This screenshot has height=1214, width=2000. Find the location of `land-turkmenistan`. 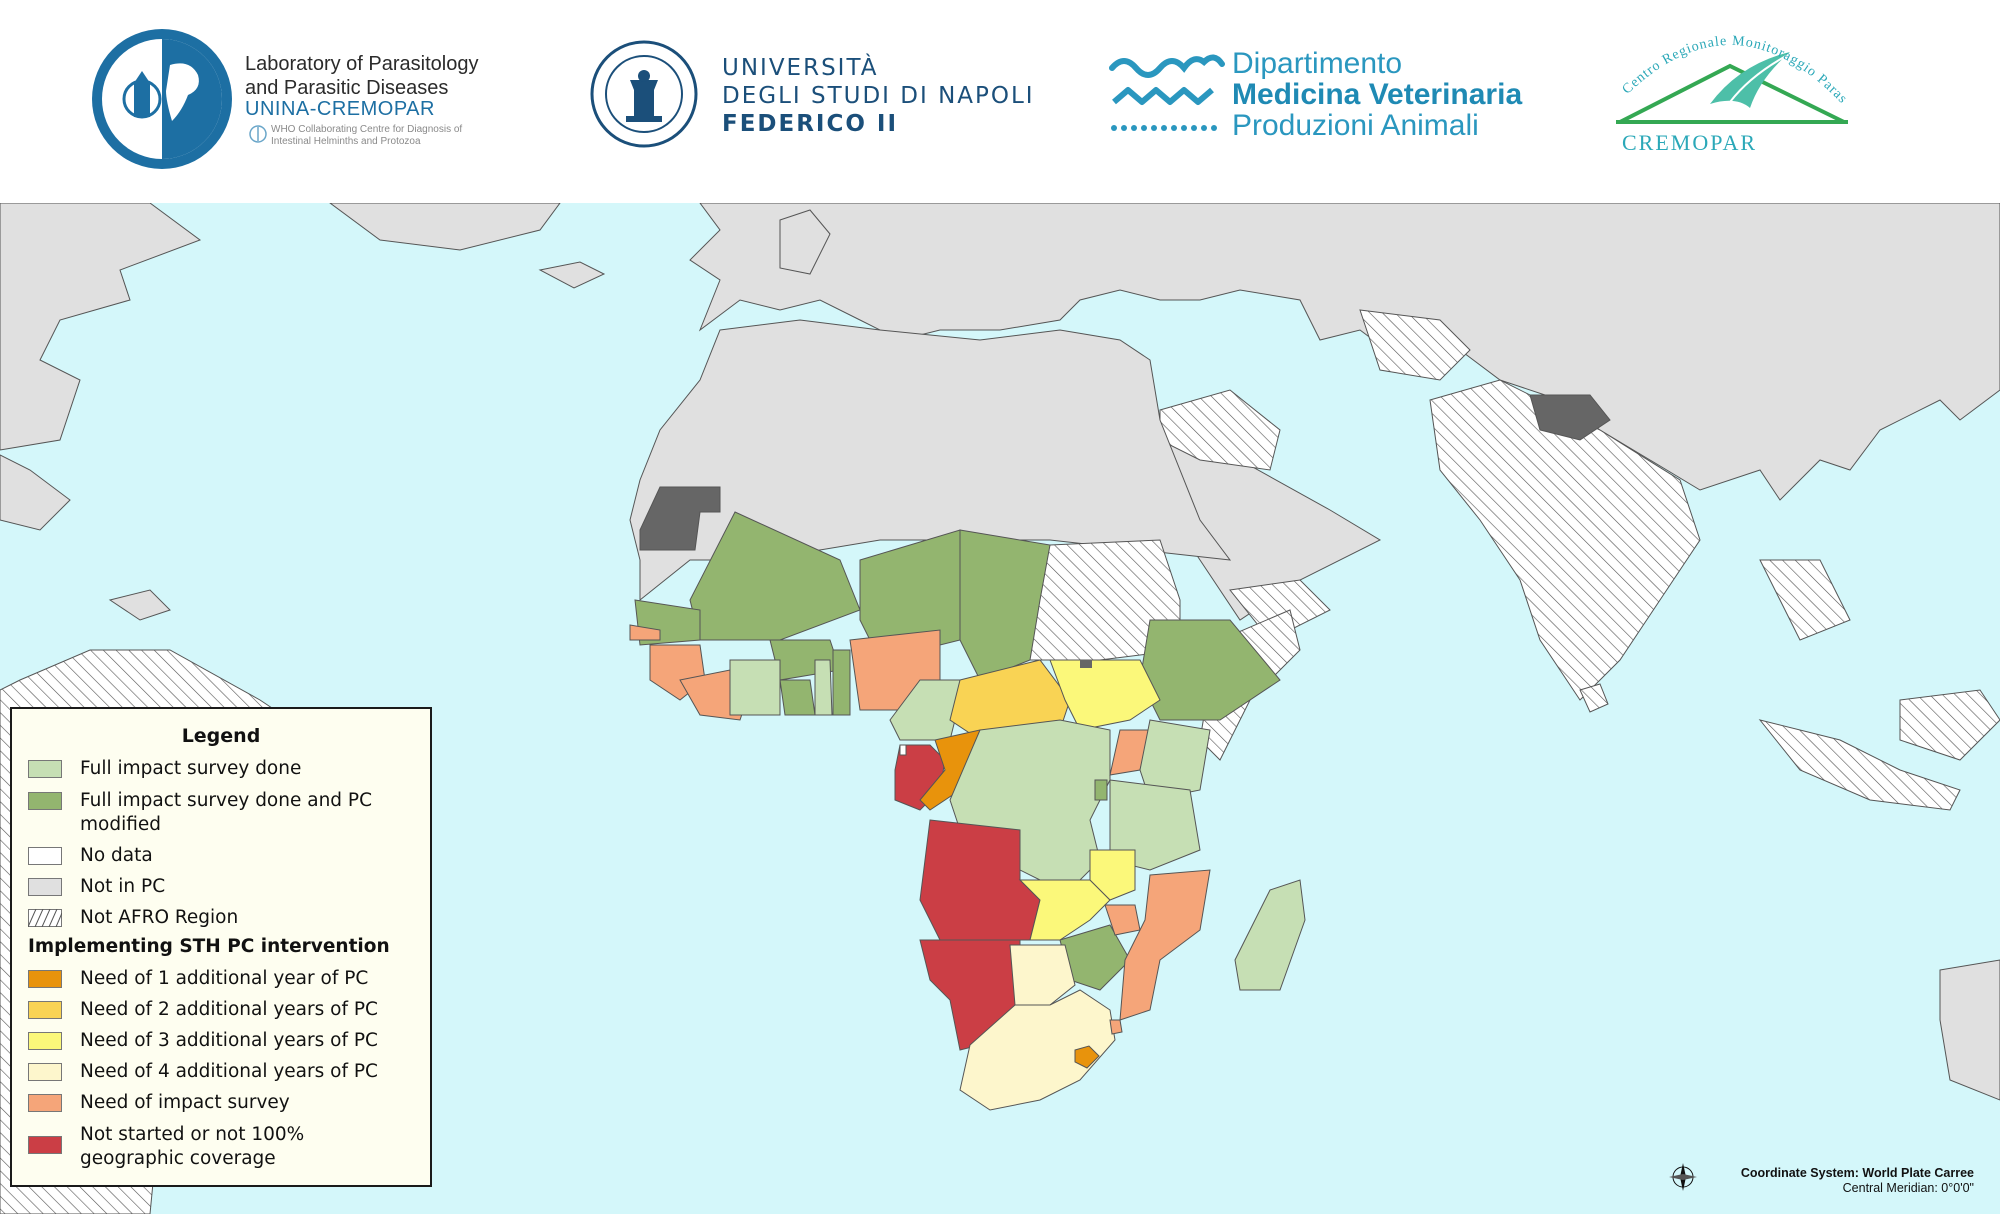

land-turkmenistan is located at coordinates (1415, 345).